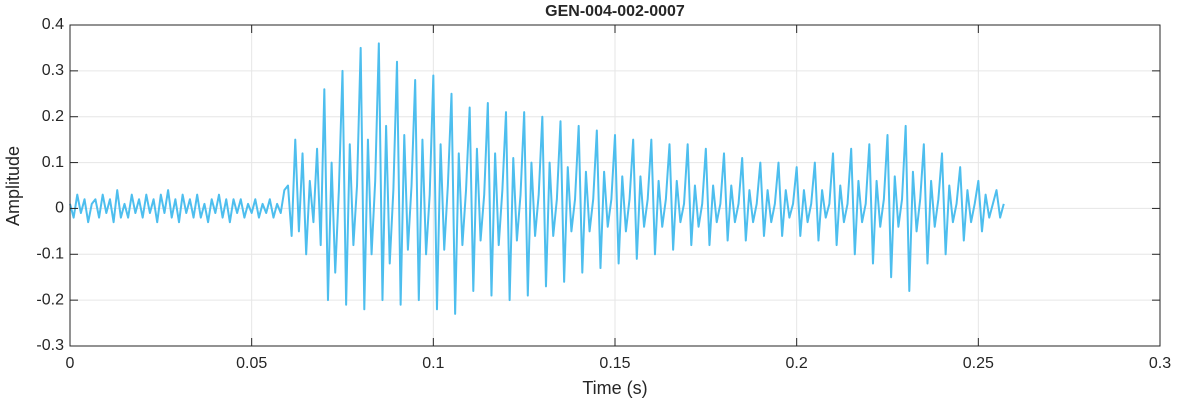 The width and height of the screenshot is (1177, 404). What do you see at coordinates (13, 186) in the screenshot?
I see `y-axis-label: Amplitude` at bounding box center [13, 186].